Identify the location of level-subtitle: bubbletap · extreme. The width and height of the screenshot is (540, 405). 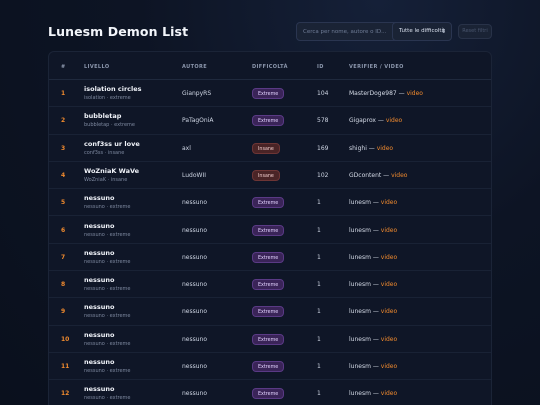
(109, 125).